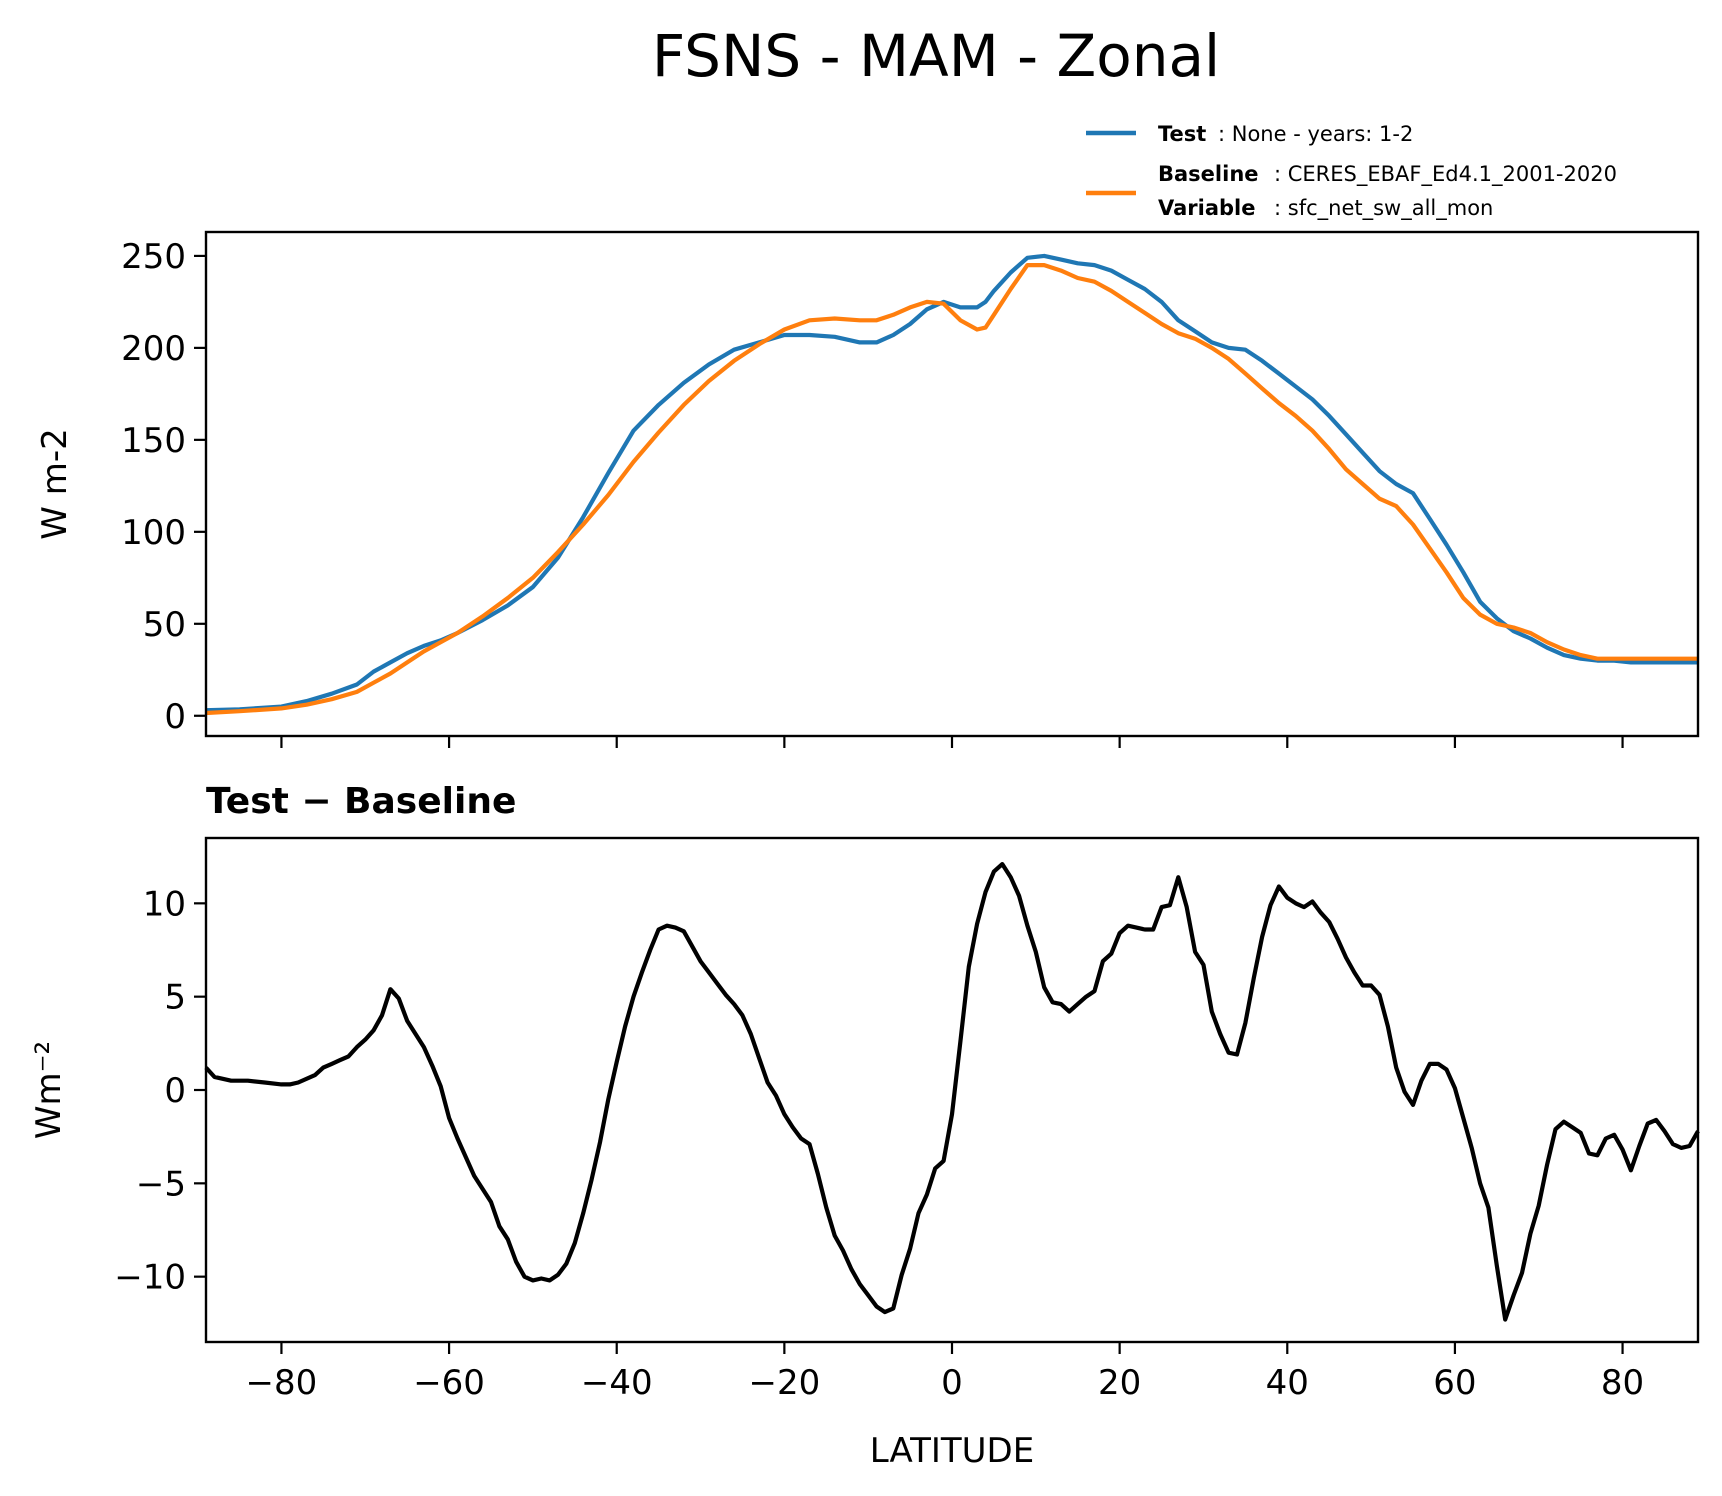  What do you see at coordinates (160, 1091) in the screenshot?
I see `bottom-panel-yticks: −10 −5 0 5 10` at bounding box center [160, 1091].